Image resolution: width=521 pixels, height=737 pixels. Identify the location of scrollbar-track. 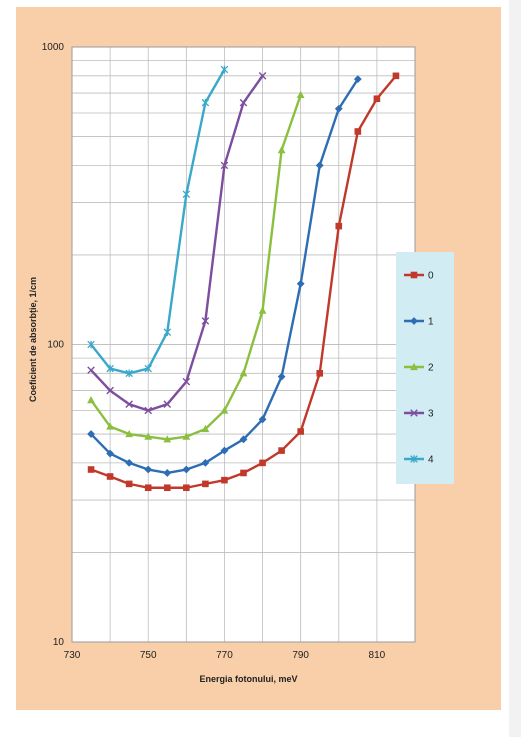
(515, 368).